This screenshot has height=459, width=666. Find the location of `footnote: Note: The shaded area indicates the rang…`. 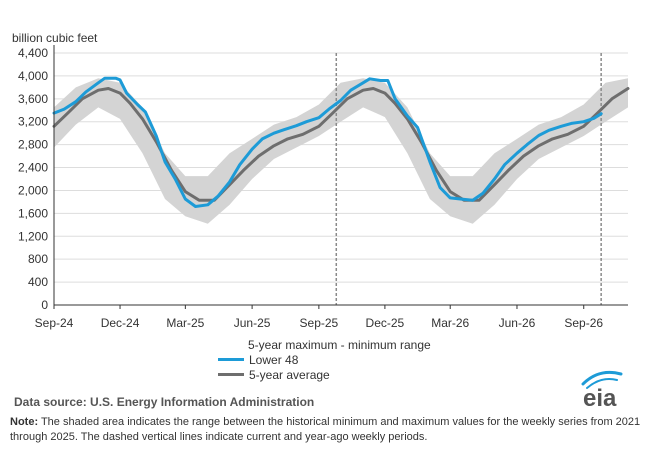

footnote: Note: The shaded area indicates the rang… is located at coordinates (335, 430).